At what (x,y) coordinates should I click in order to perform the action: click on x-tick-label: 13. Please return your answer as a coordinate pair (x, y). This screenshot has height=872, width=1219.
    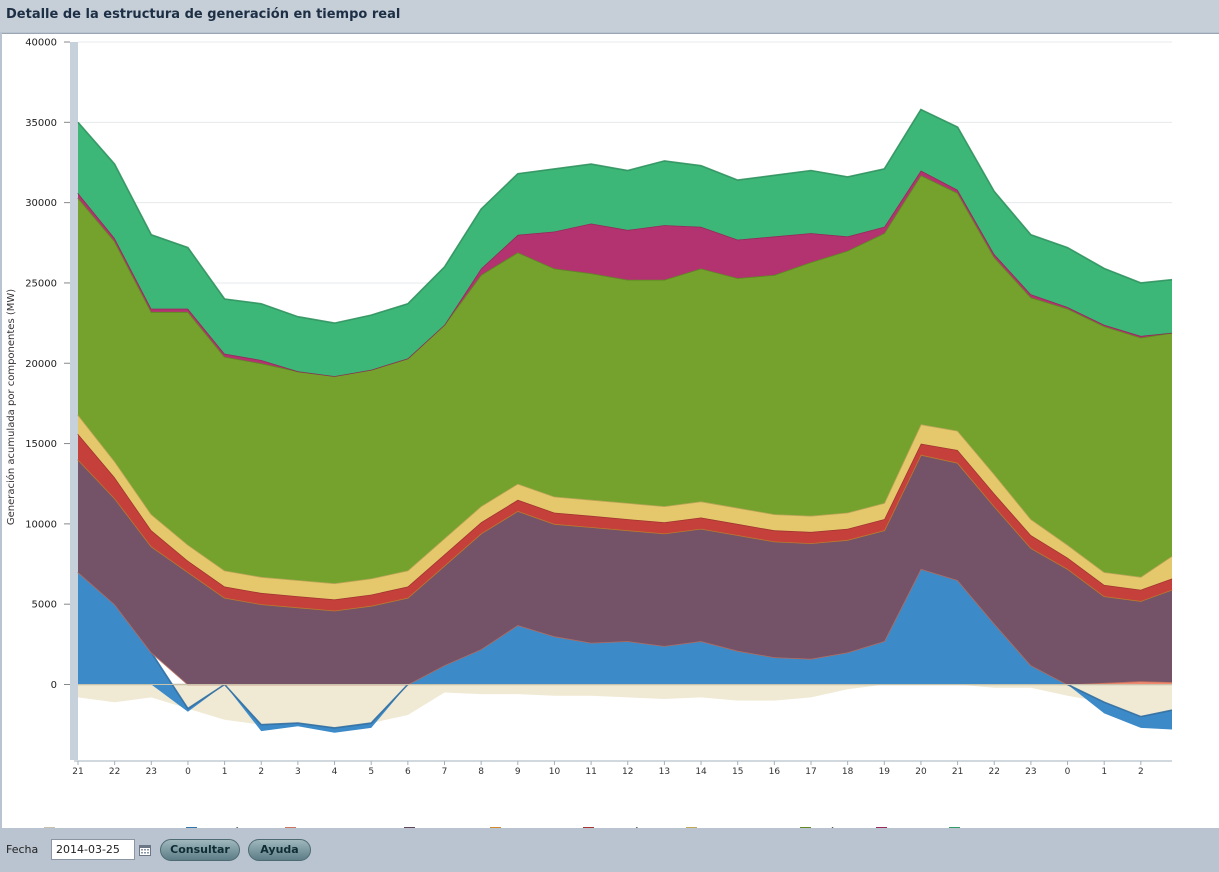
    Looking at the image, I should click on (664, 772).